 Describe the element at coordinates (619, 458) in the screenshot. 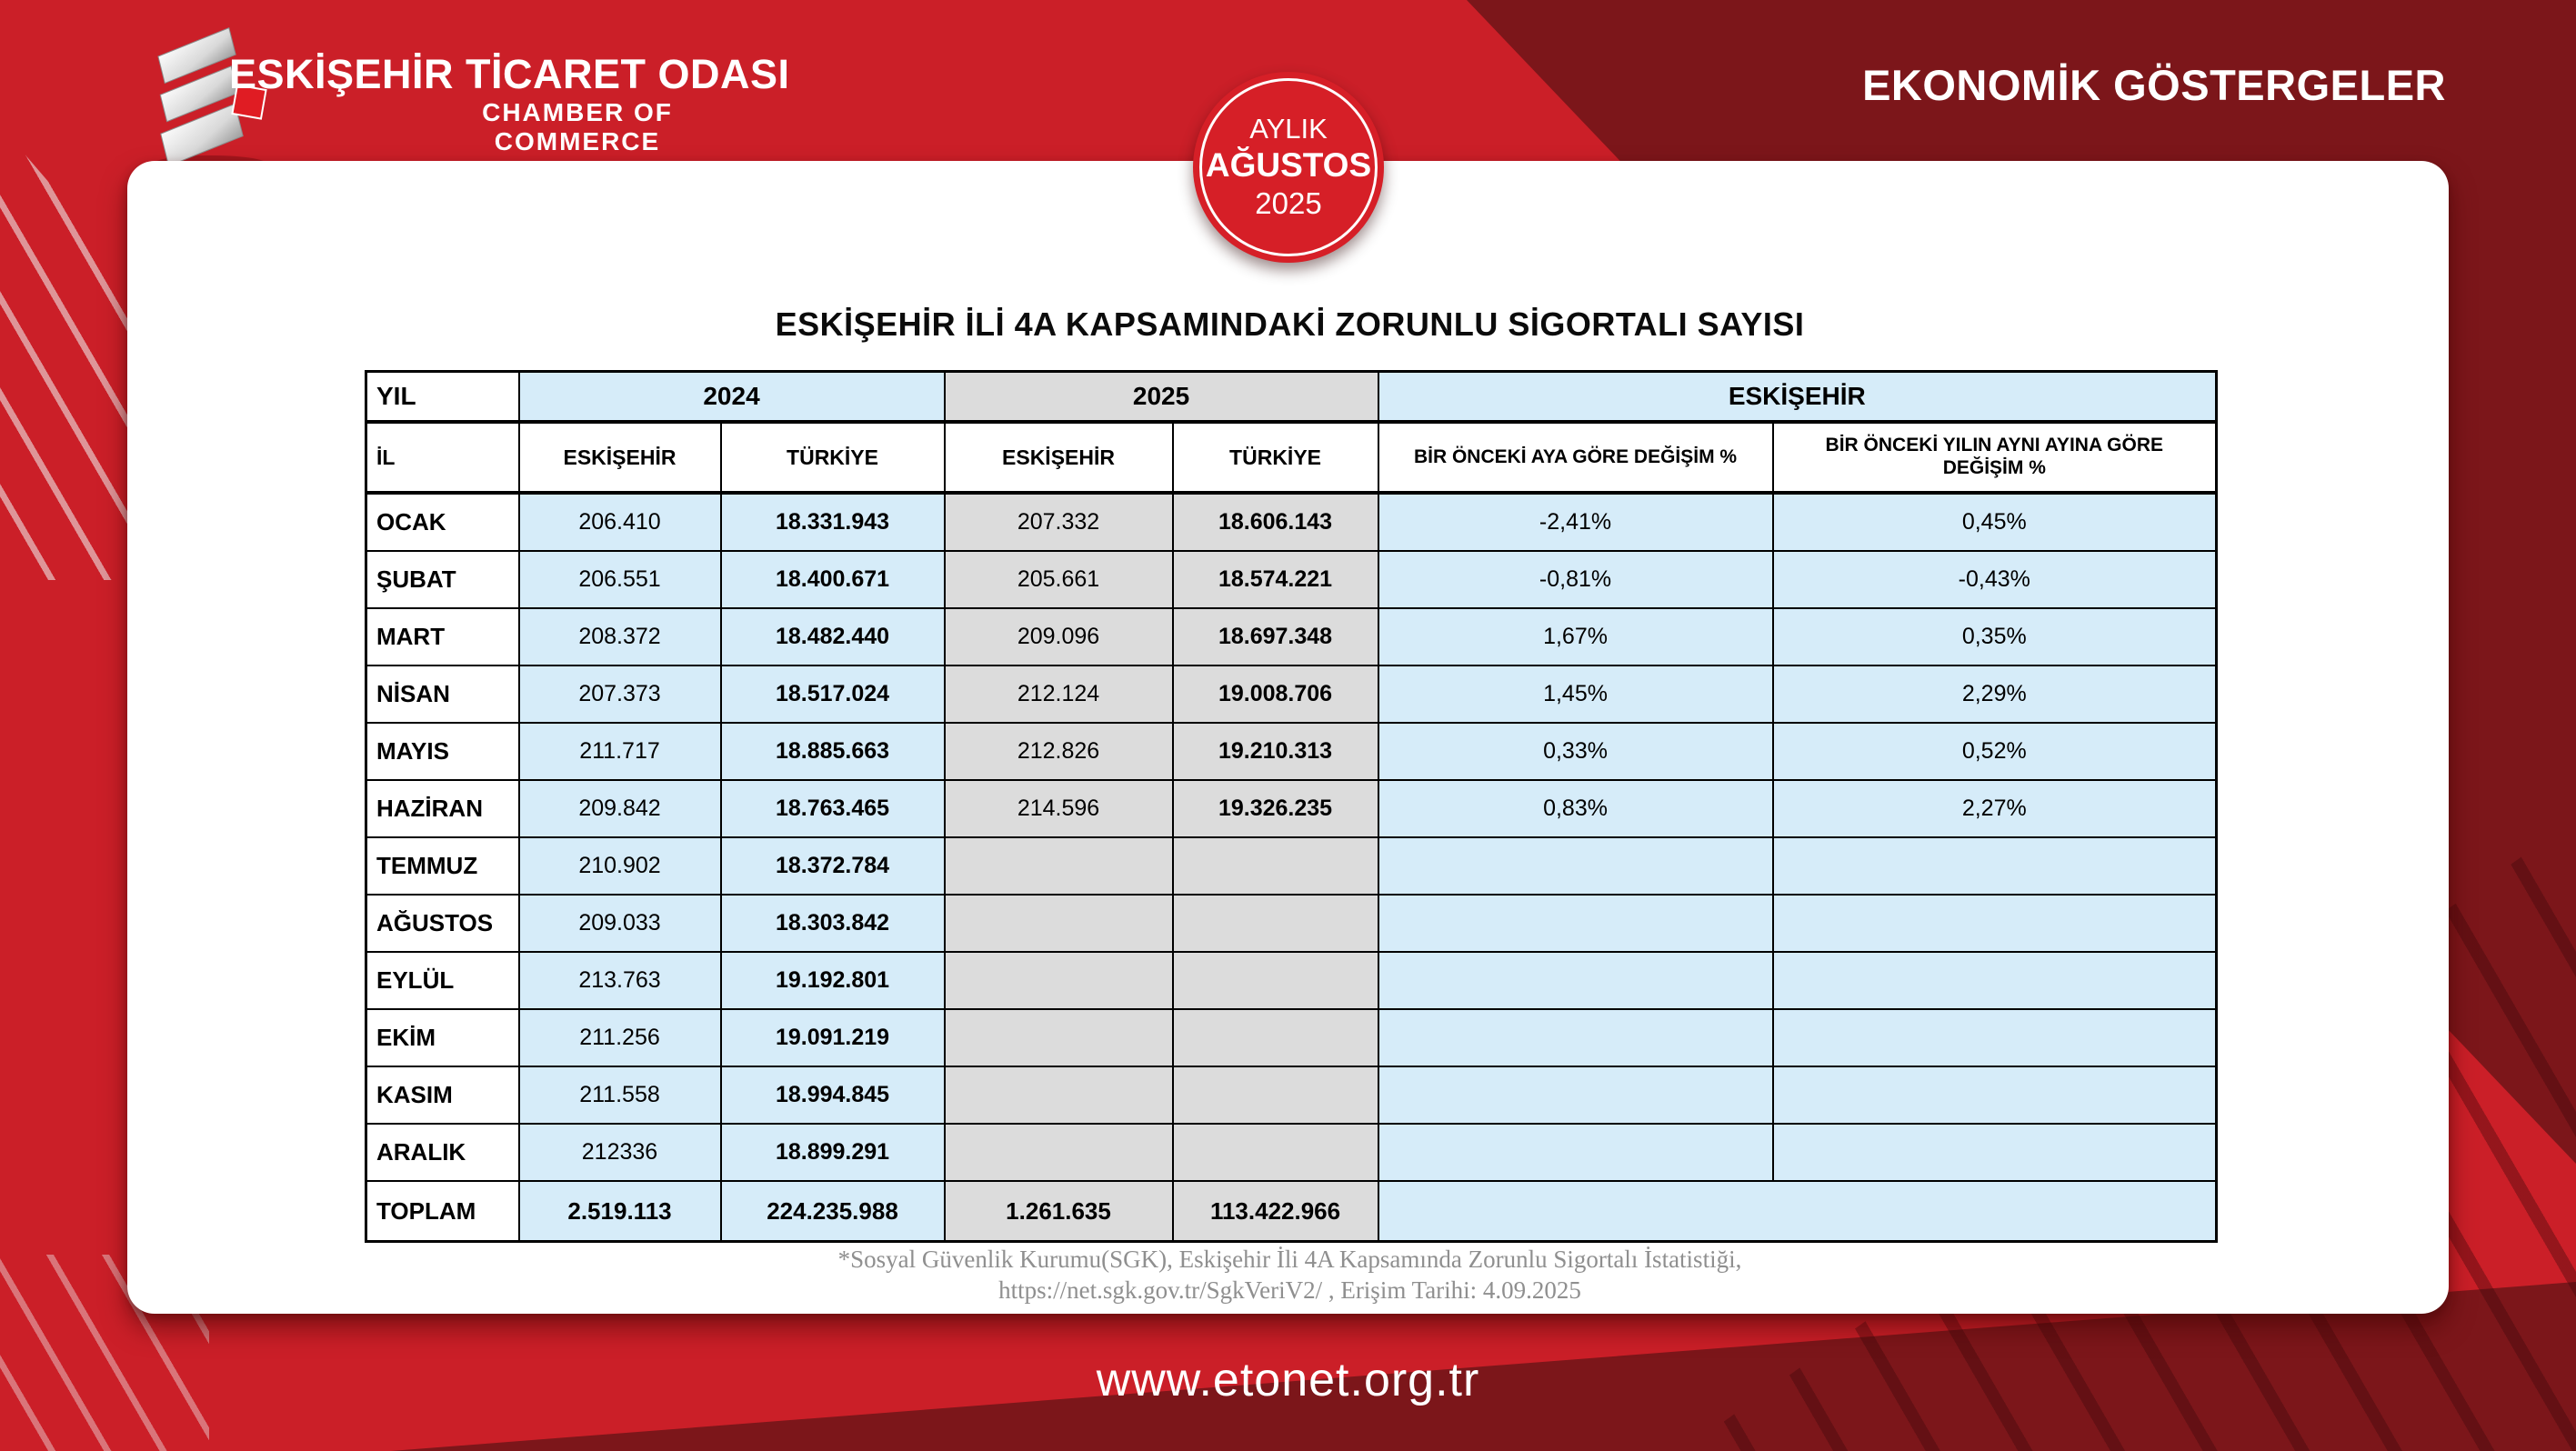

I see `header-esk-2024: ESKİŞEHİR` at that location.